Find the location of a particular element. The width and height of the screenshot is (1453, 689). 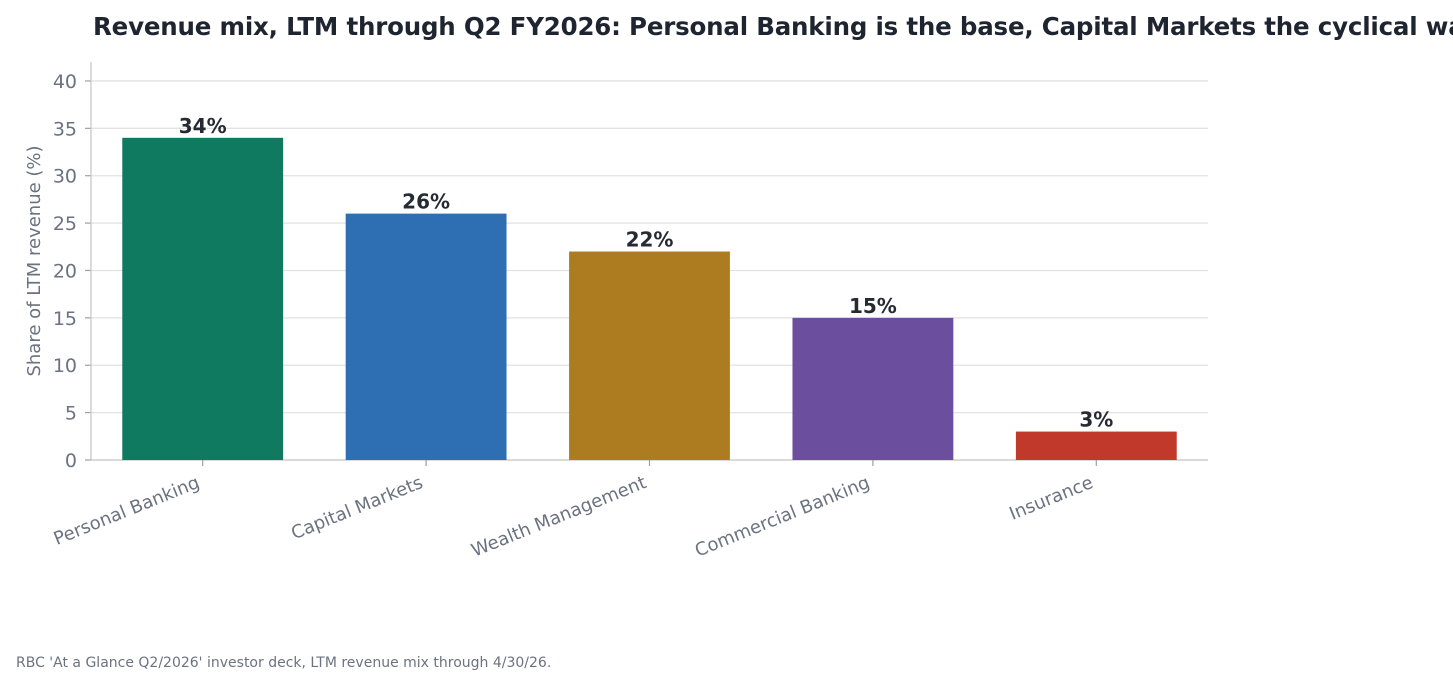

bar-capital-markets is located at coordinates (426, 336).